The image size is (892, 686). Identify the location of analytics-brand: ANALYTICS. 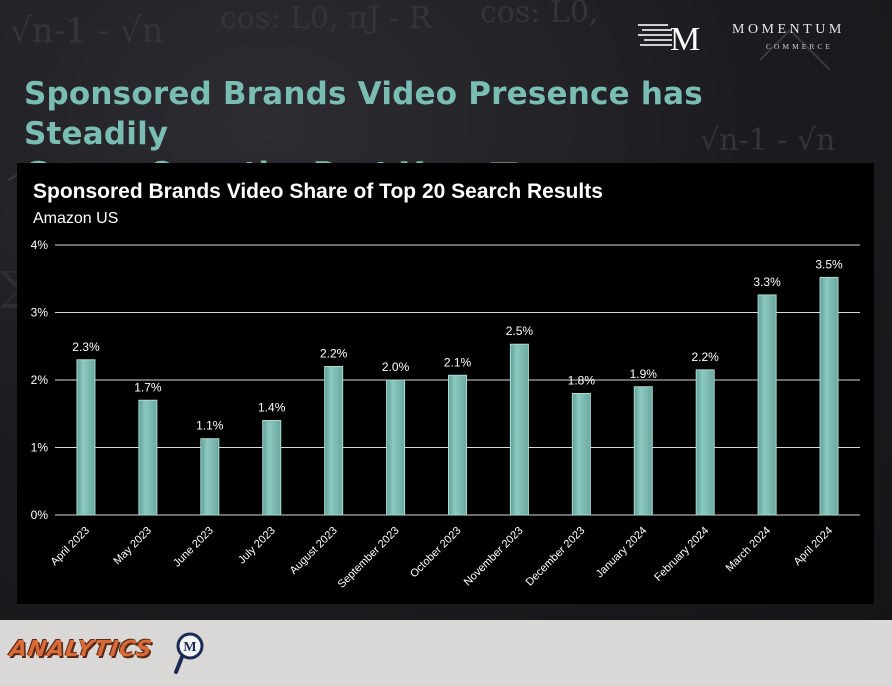
(81, 649).